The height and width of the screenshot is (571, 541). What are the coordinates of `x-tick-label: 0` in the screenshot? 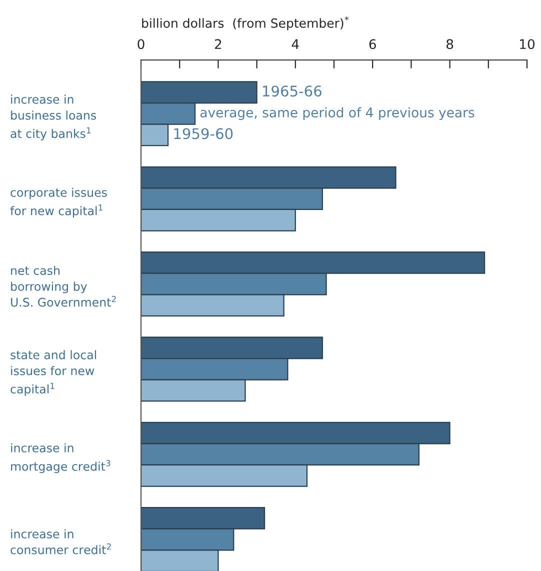 It's located at (141, 44).